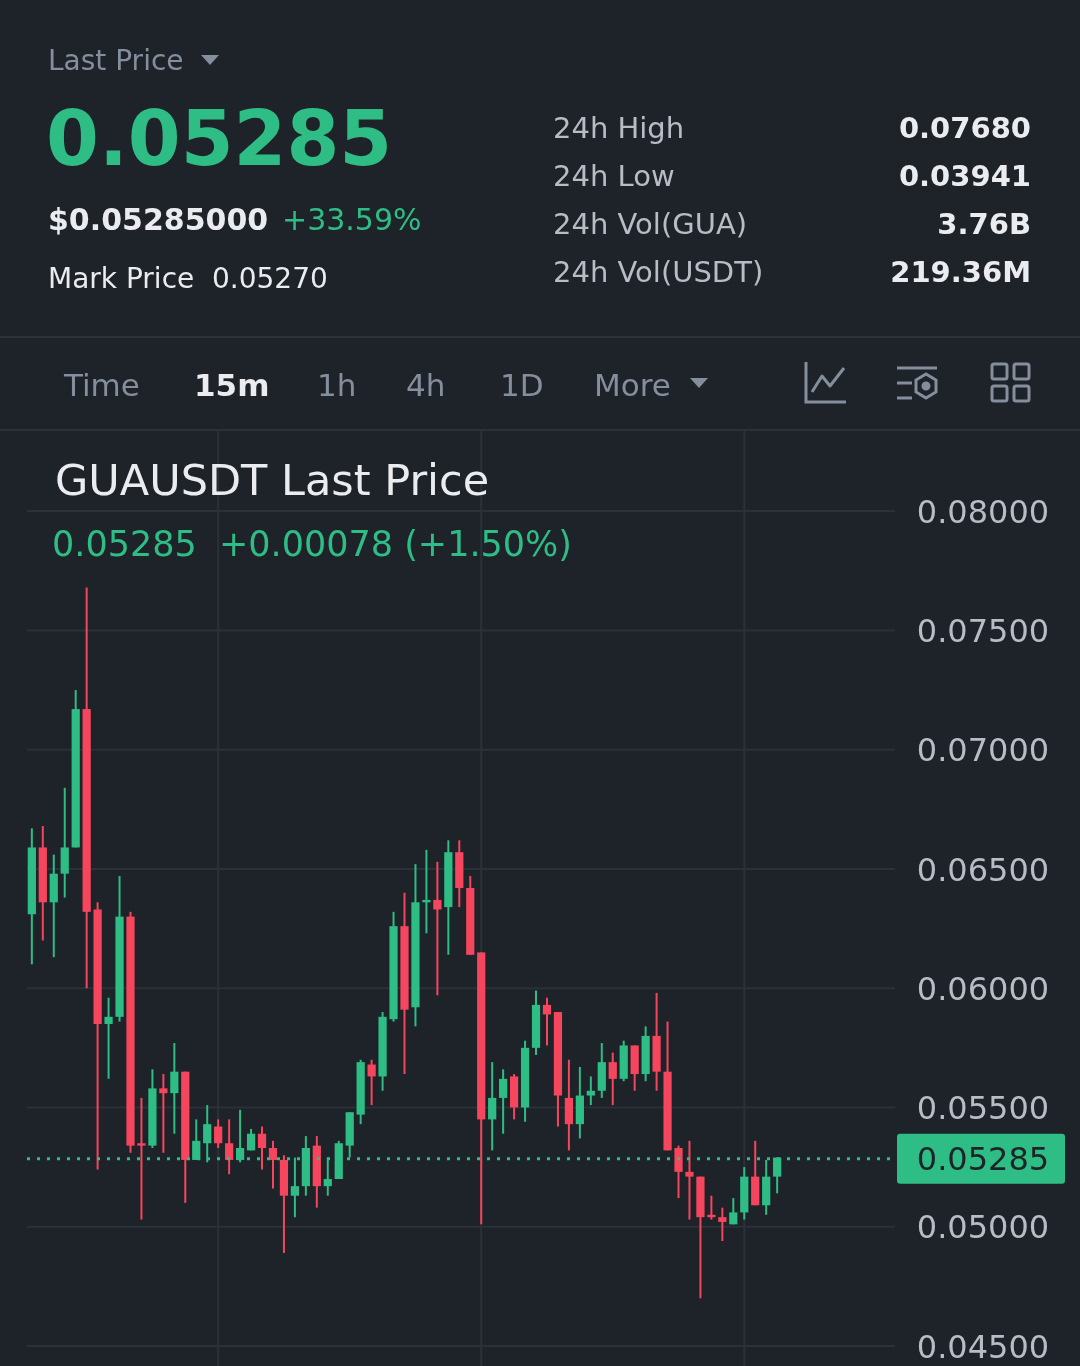 The width and height of the screenshot is (1080, 1366). I want to click on text: +33.59%, so click(352, 219).